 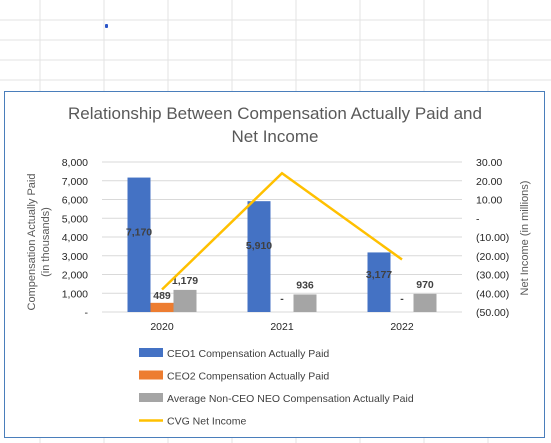 I want to click on cell-marker, so click(x=106, y=26).